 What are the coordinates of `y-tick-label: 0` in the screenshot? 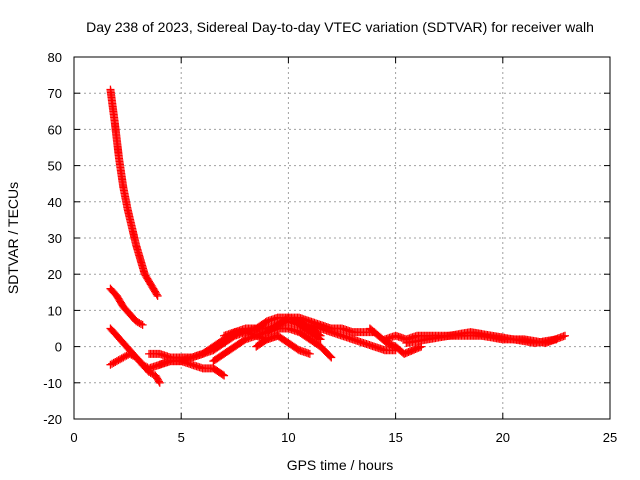 It's located at (58, 347).